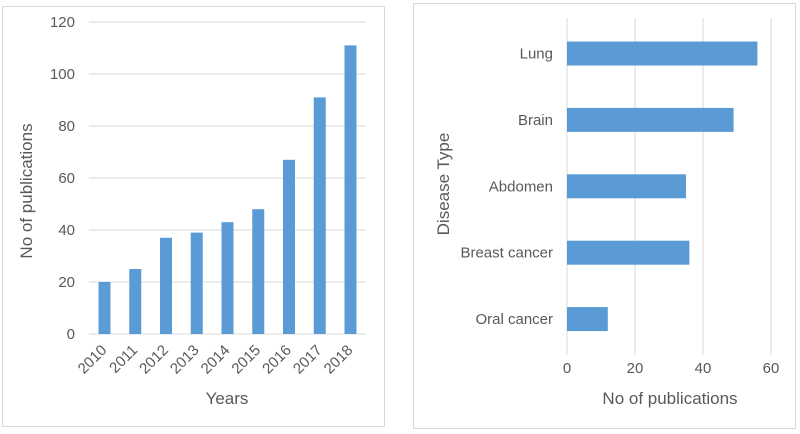 This screenshot has width=800, height=434. What do you see at coordinates (703, 368) in the screenshot?
I see `x-tick-label: 40` at bounding box center [703, 368].